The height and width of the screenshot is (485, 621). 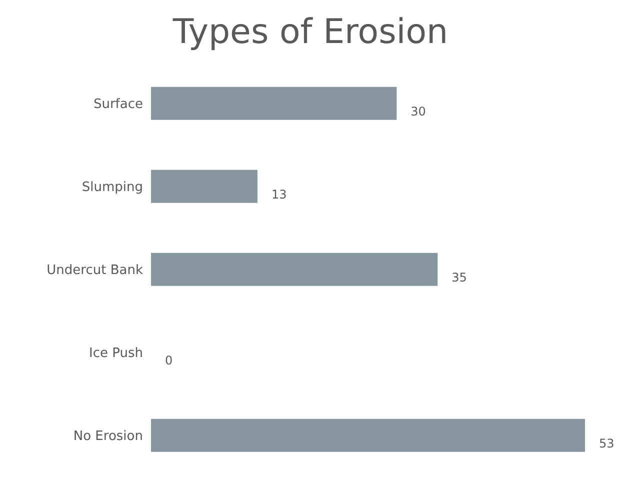 What do you see at coordinates (116, 354) in the screenshot?
I see `y-tick-label: Ice Push` at bounding box center [116, 354].